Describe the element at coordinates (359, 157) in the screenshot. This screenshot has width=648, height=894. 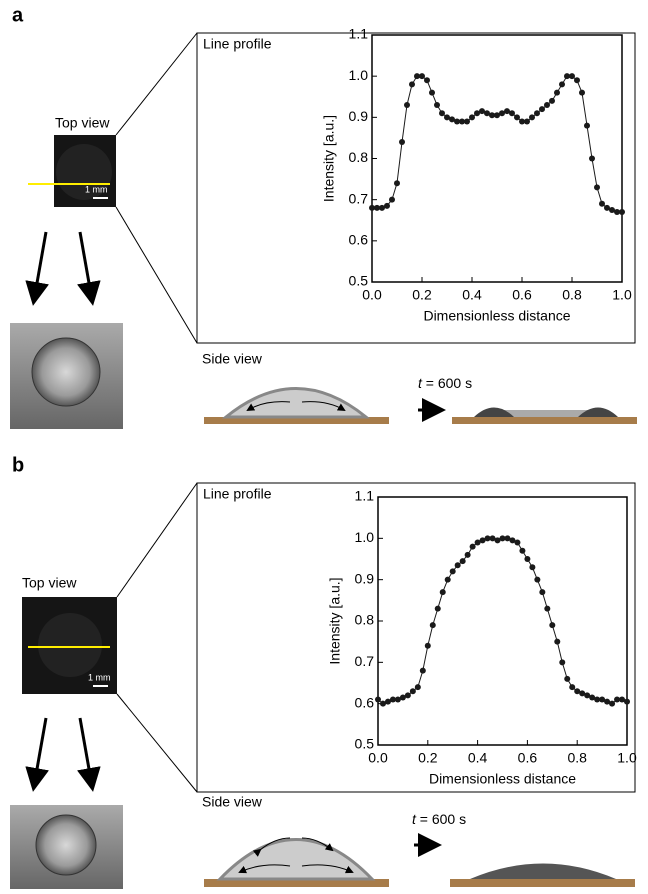
I see `y-tick-label: 0.8` at that location.